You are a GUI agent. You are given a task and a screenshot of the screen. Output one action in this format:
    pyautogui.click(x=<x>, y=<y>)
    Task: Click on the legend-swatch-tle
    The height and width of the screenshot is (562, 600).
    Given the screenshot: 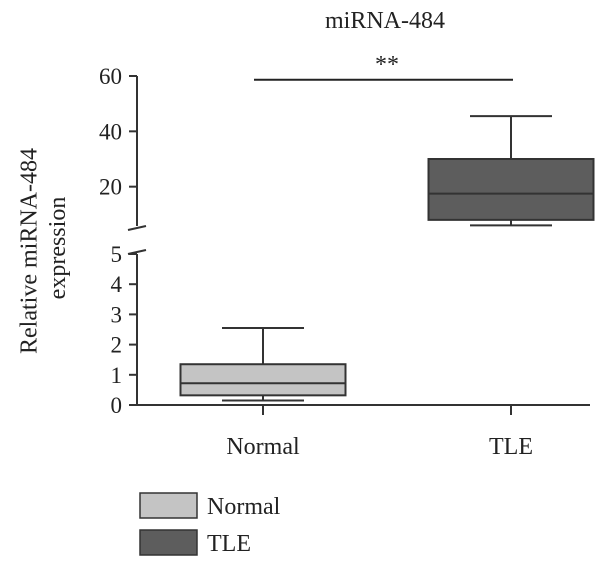 What is the action you would take?
    pyautogui.click(x=168, y=542)
    